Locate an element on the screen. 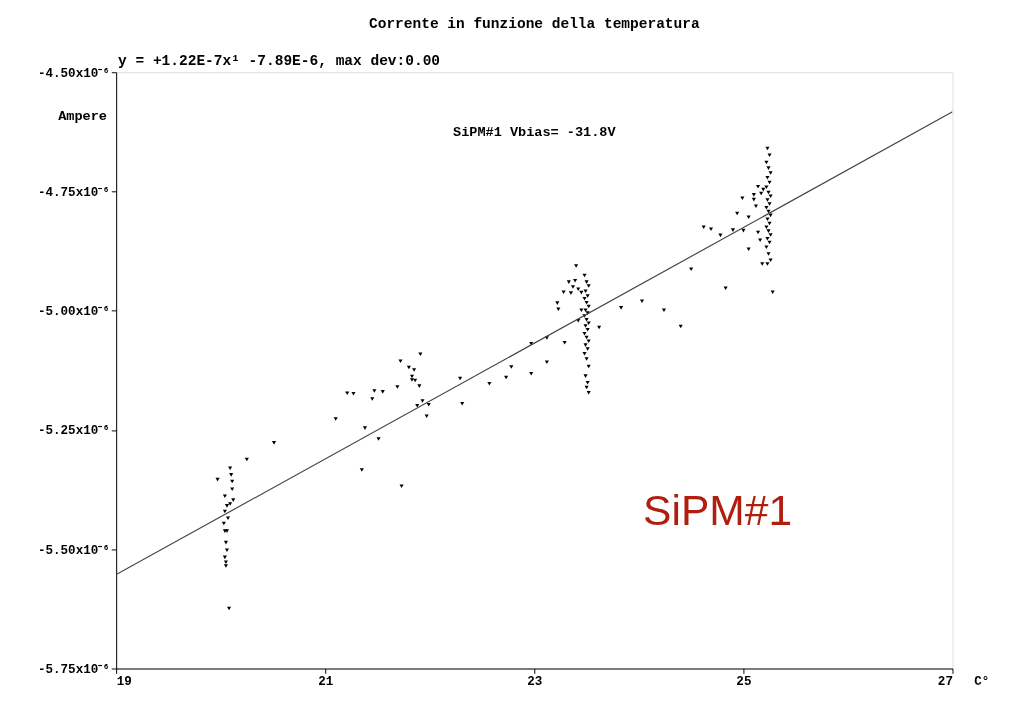 This screenshot has height=705, width=1028. y-tick-label: -5.50x10⁻⁶ is located at coordinates (73, 550).